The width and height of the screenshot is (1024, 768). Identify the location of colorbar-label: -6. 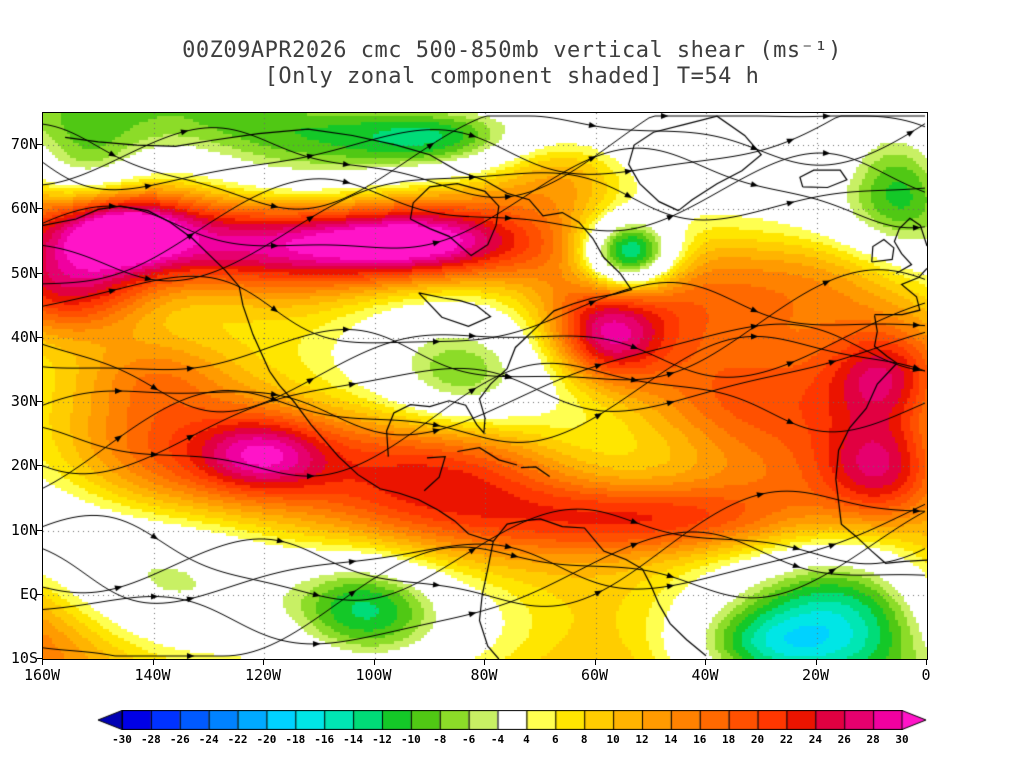
(469, 739).